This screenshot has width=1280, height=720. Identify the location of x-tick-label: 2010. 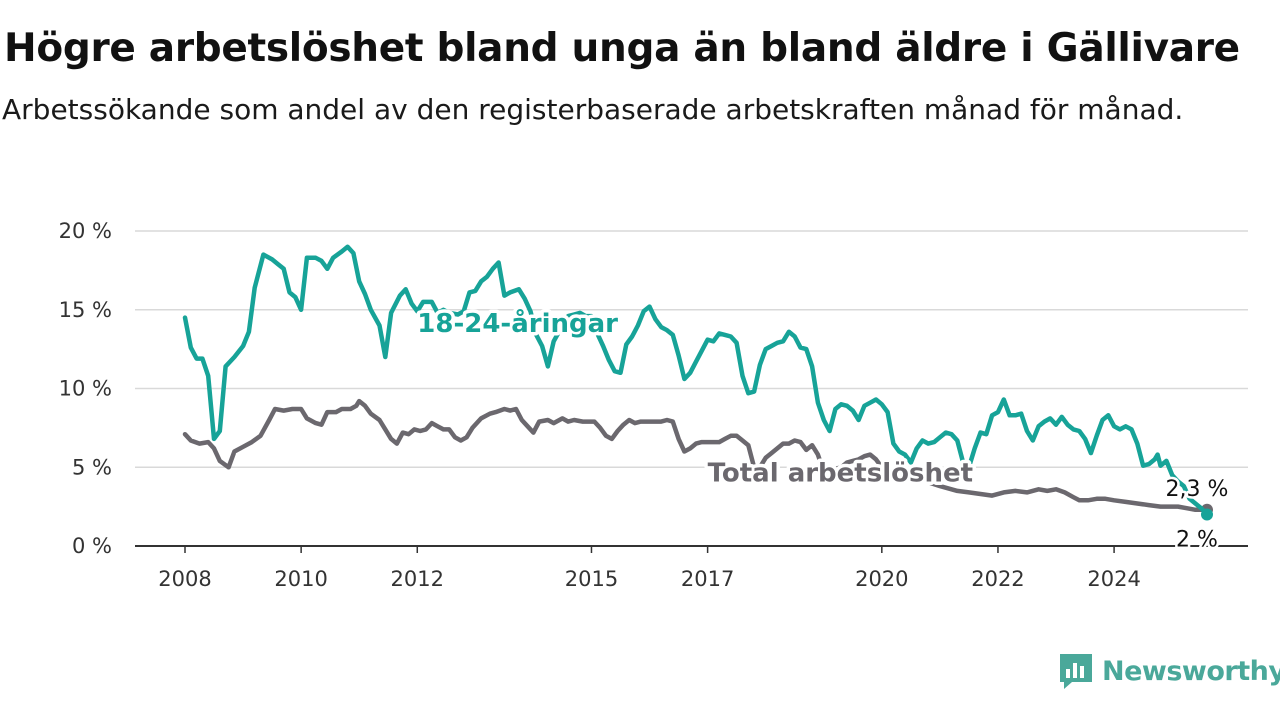
(300, 579).